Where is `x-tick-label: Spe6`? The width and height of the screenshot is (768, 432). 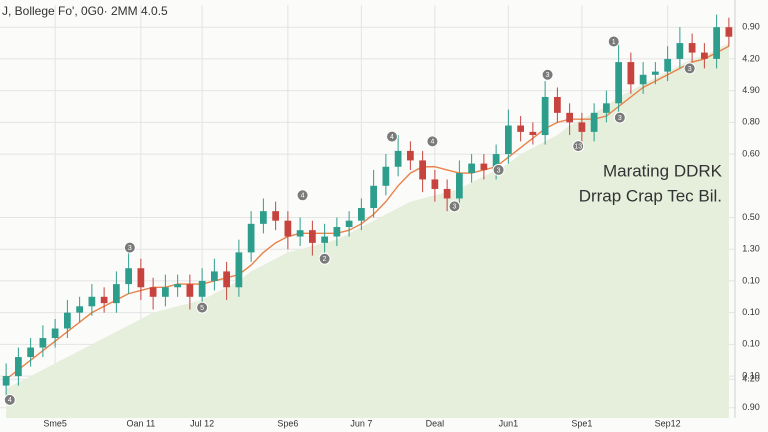 x-tick-label: Spe6 is located at coordinates (287, 423).